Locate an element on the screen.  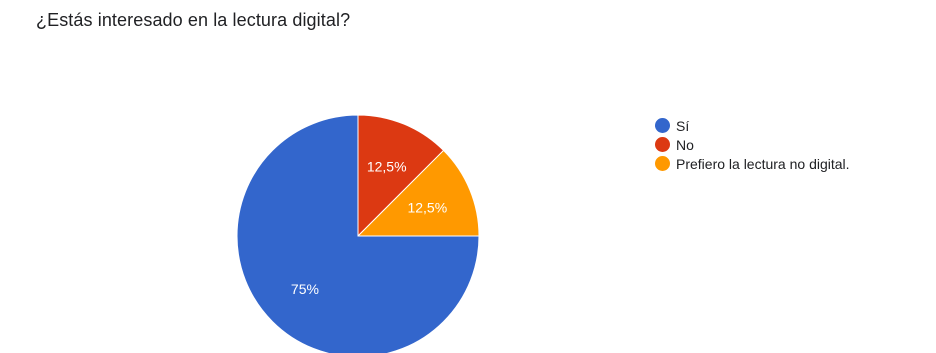
pie-slice-label-prefiero: 12,5% is located at coordinates (427, 207).